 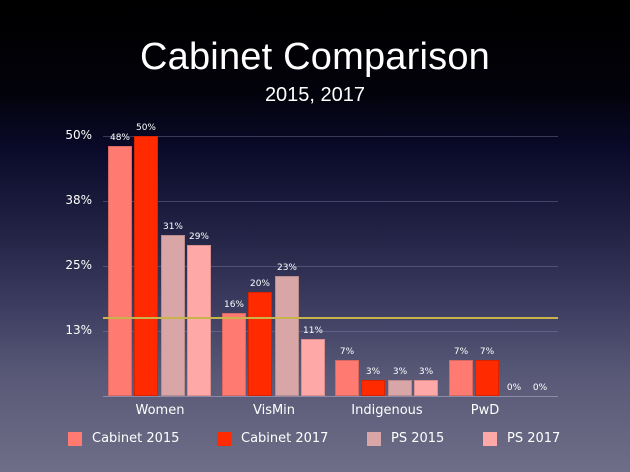 I want to click on bar-value-label: 16%, so click(x=233, y=305).